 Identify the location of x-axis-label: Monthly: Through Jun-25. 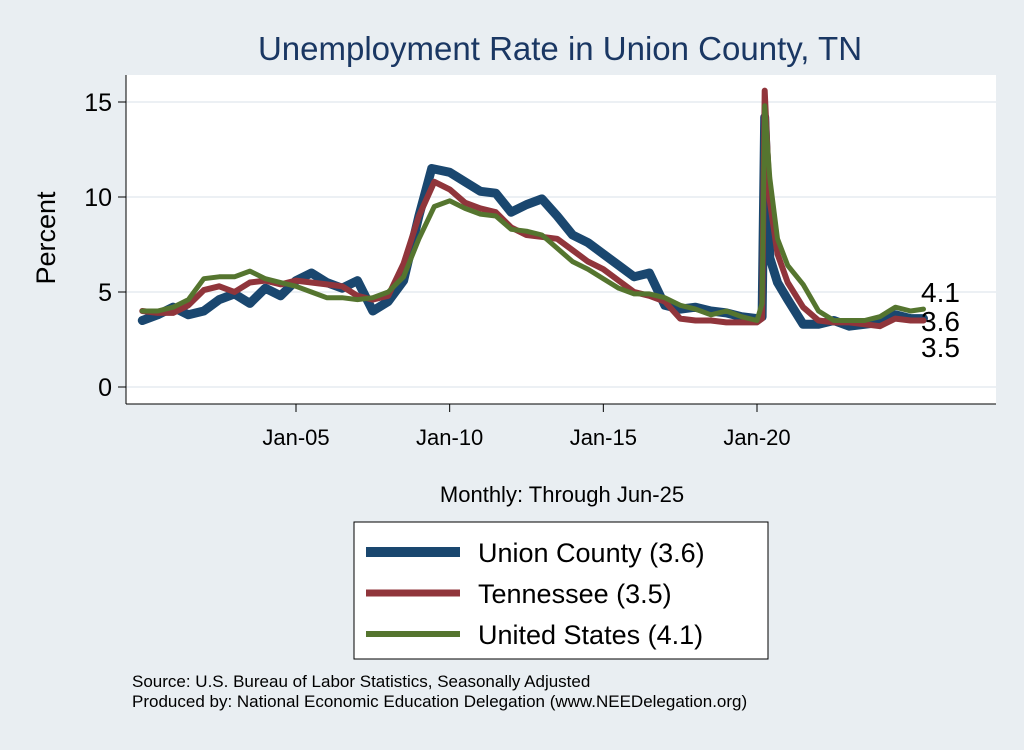
(562, 494).